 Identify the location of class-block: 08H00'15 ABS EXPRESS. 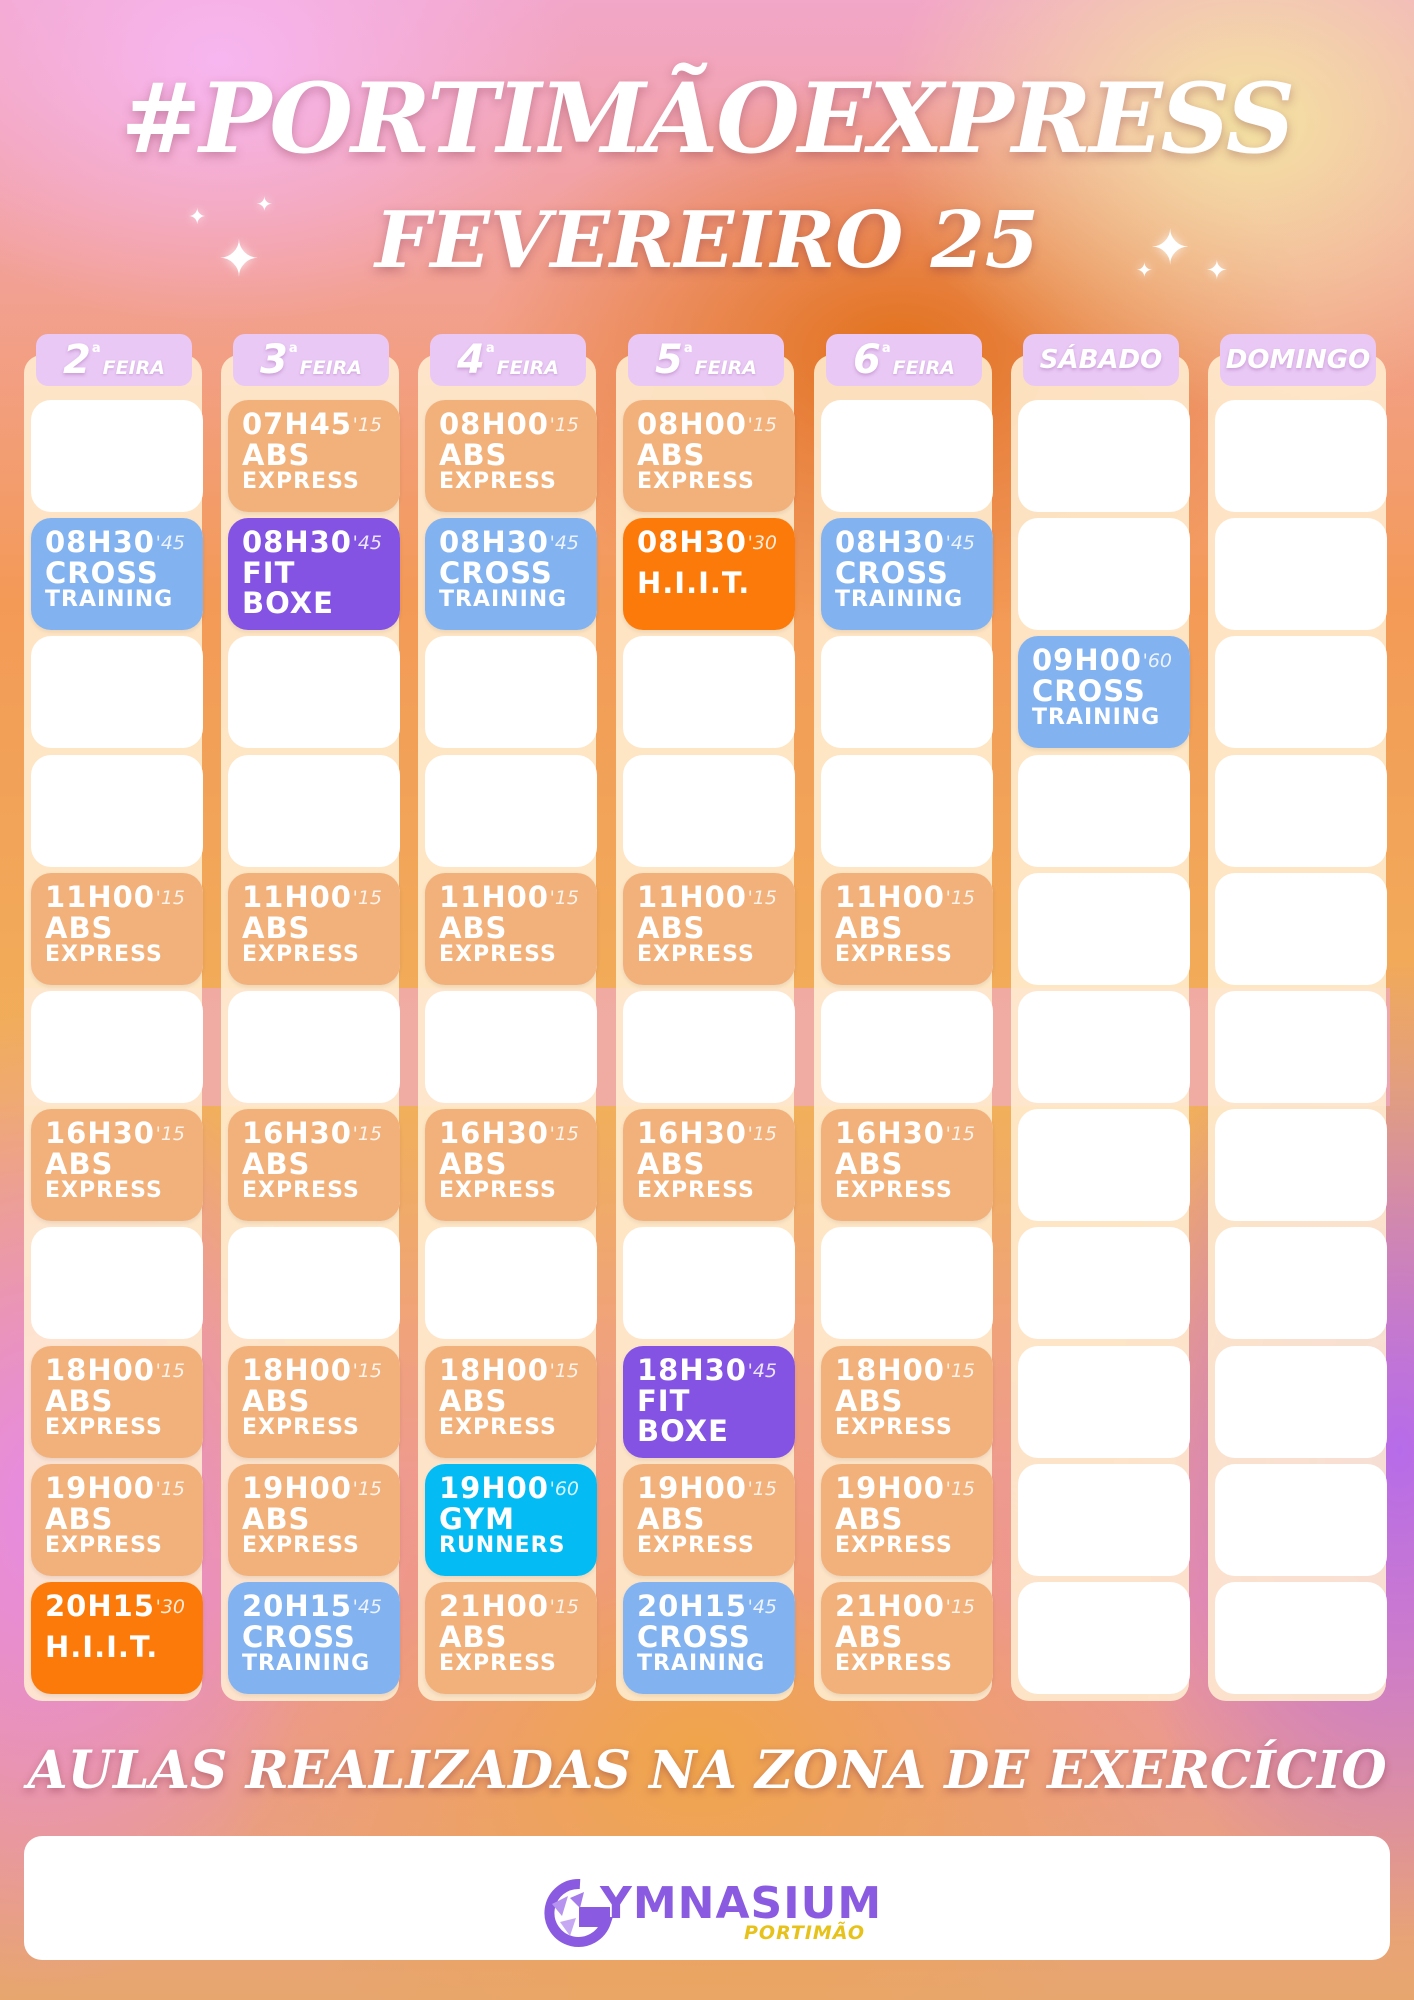
(709, 456).